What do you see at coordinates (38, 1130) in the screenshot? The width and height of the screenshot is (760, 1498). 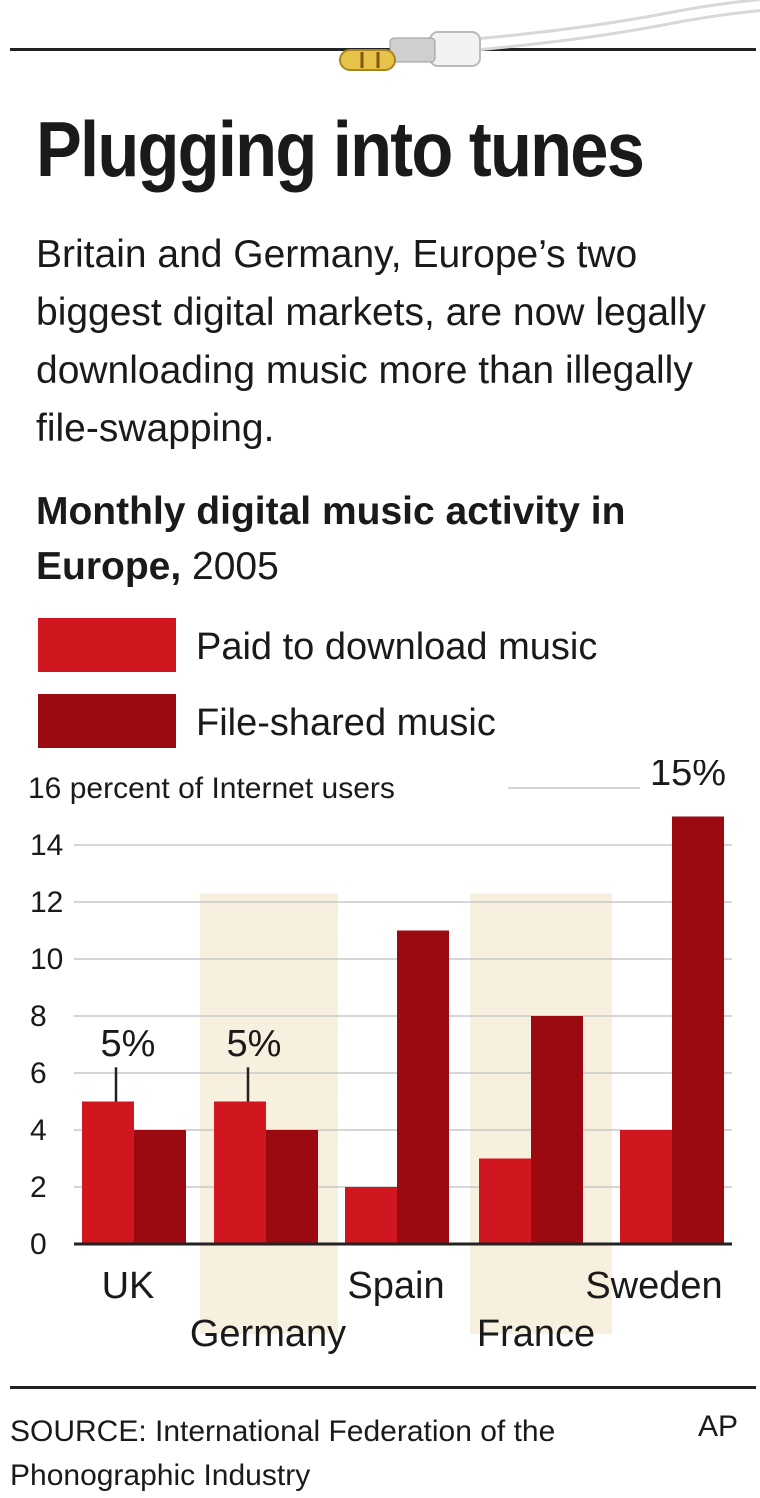 I see `y-tick-label: 4` at bounding box center [38, 1130].